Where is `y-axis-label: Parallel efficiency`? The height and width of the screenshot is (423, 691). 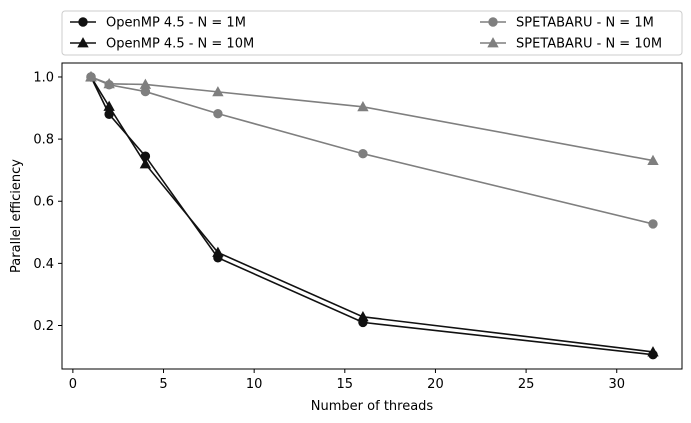 y-axis-label: Parallel efficiency is located at coordinates (16, 216).